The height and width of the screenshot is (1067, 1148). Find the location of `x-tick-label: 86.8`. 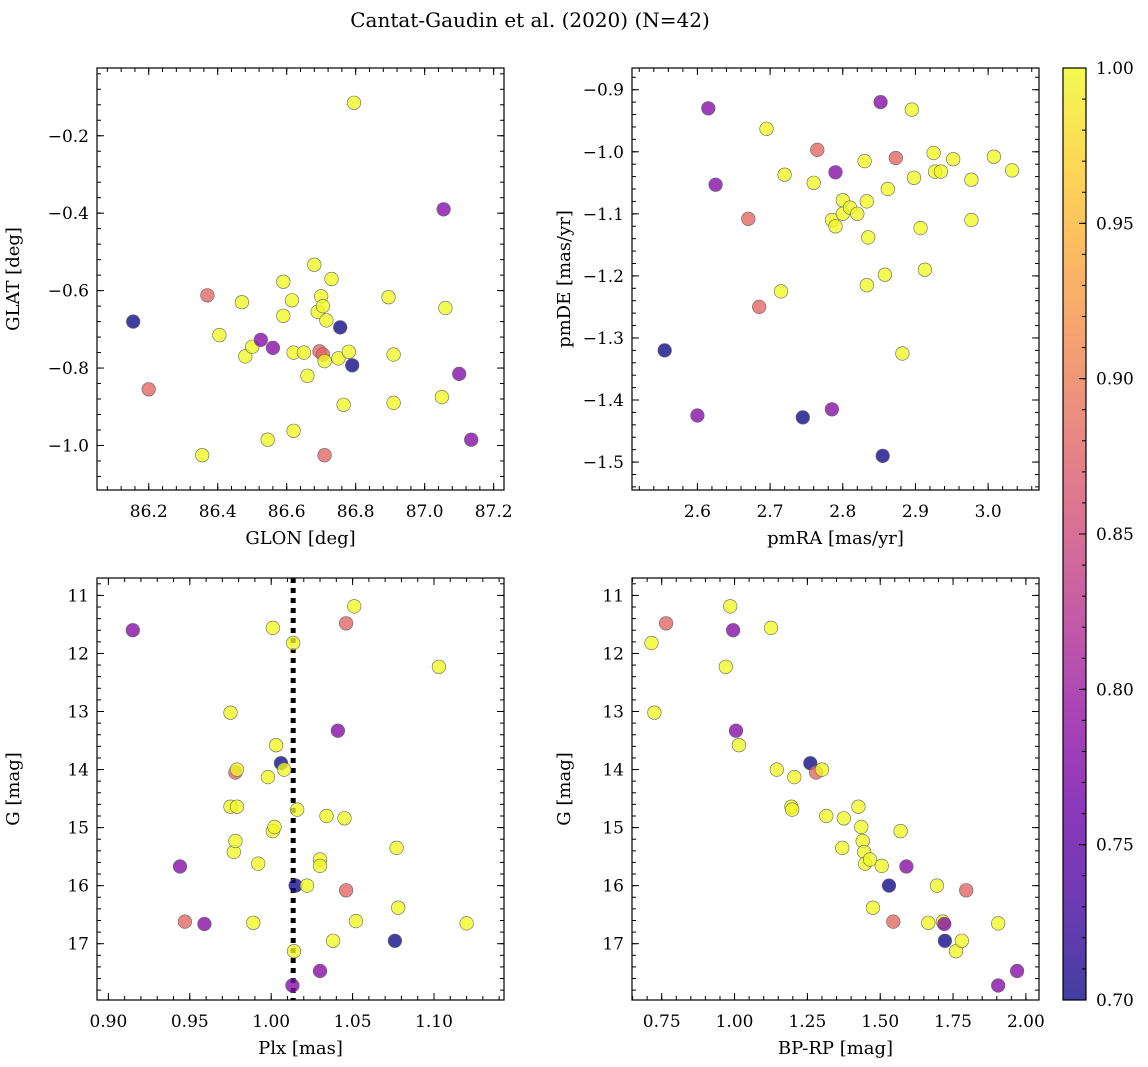

x-tick-label: 86.8 is located at coordinates (356, 512).